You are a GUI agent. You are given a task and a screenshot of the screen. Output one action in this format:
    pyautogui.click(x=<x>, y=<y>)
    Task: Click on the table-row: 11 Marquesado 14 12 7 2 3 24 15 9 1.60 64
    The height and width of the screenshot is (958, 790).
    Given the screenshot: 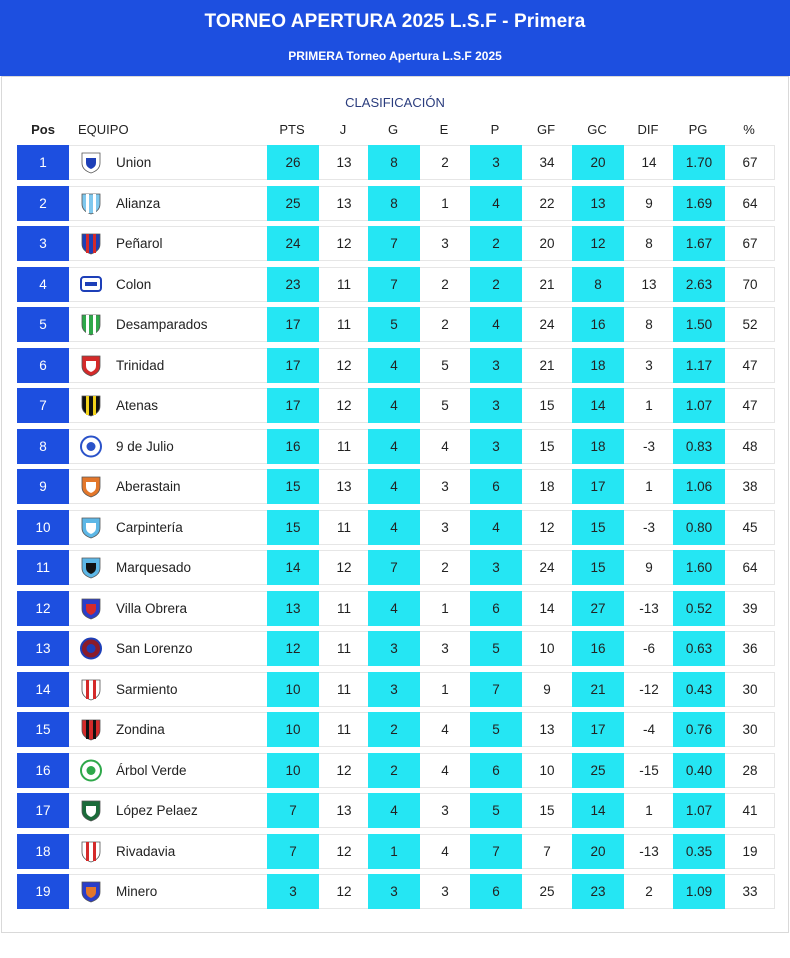 What is the action you would take?
    pyautogui.click(x=396, y=567)
    